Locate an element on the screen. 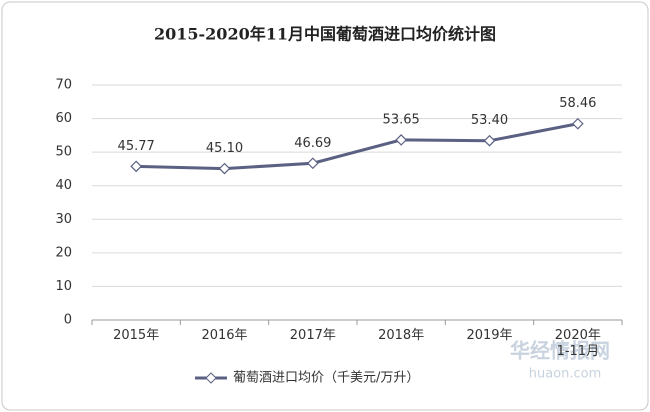  y-tick-label: 0 is located at coordinates (68, 320).